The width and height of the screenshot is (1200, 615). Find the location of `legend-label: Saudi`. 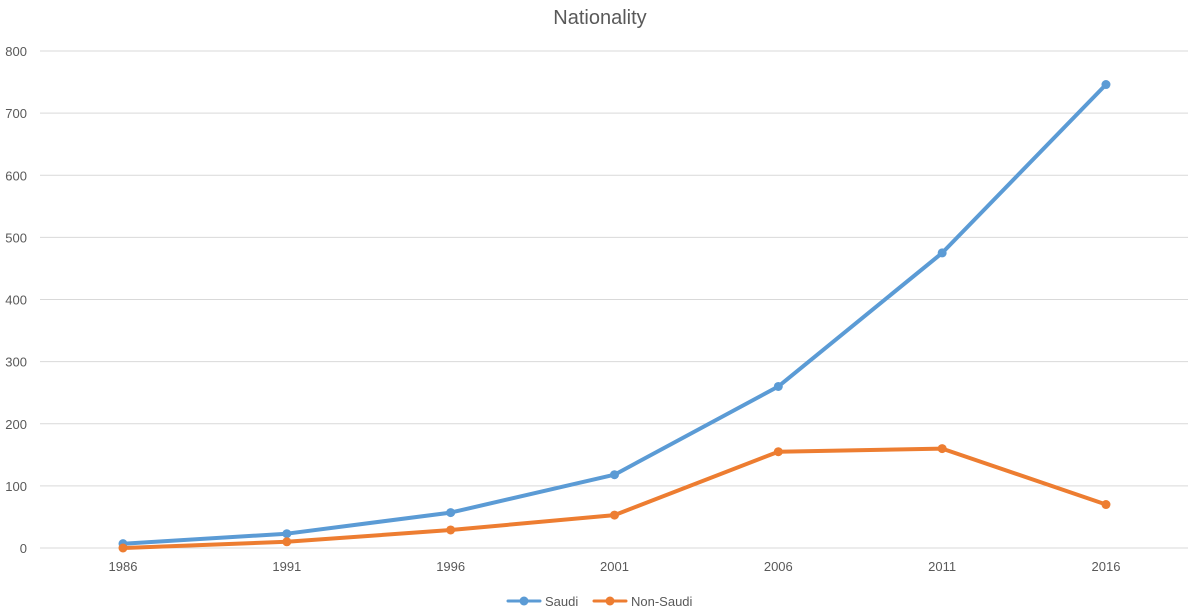

legend-label: Saudi is located at coordinates (561, 601).